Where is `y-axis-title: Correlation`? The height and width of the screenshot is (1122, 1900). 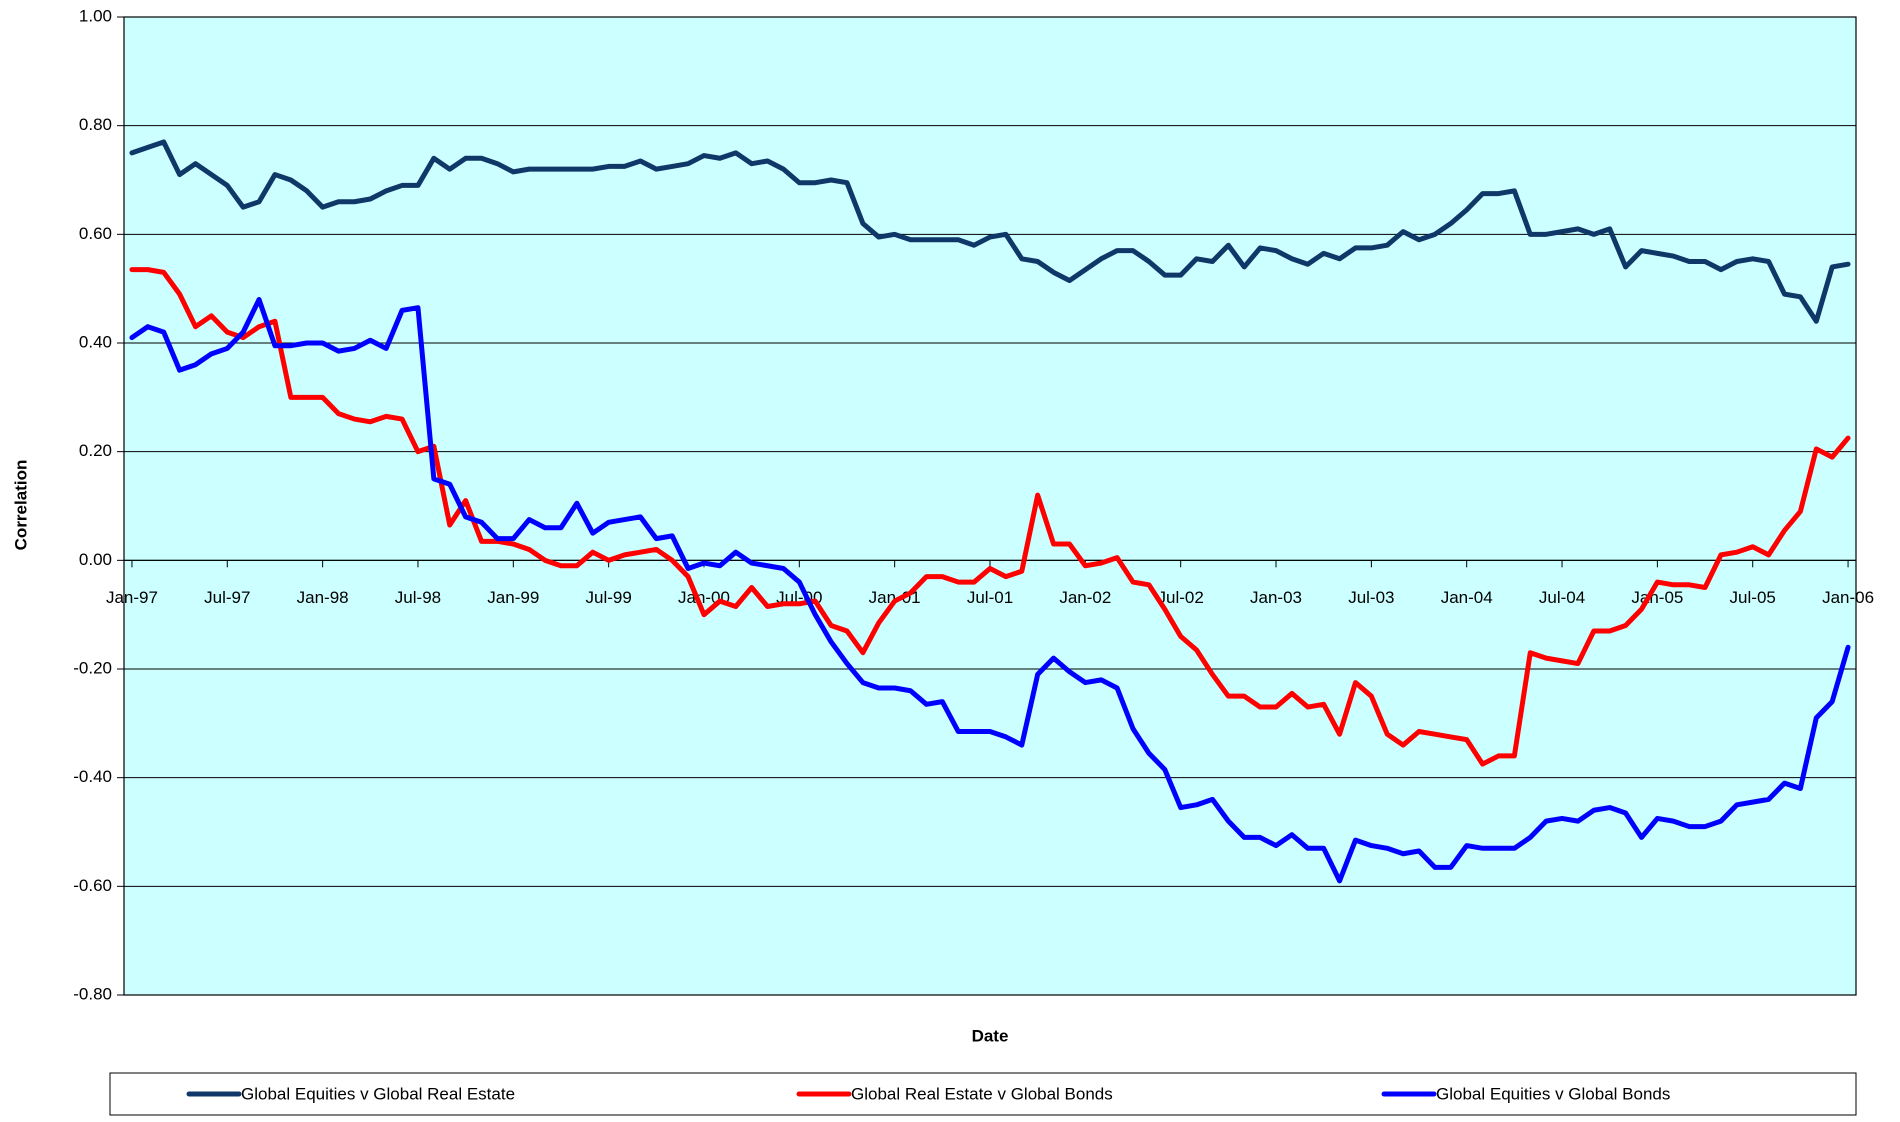
y-axis-title: Correlation is located at coordinates (20, 505).